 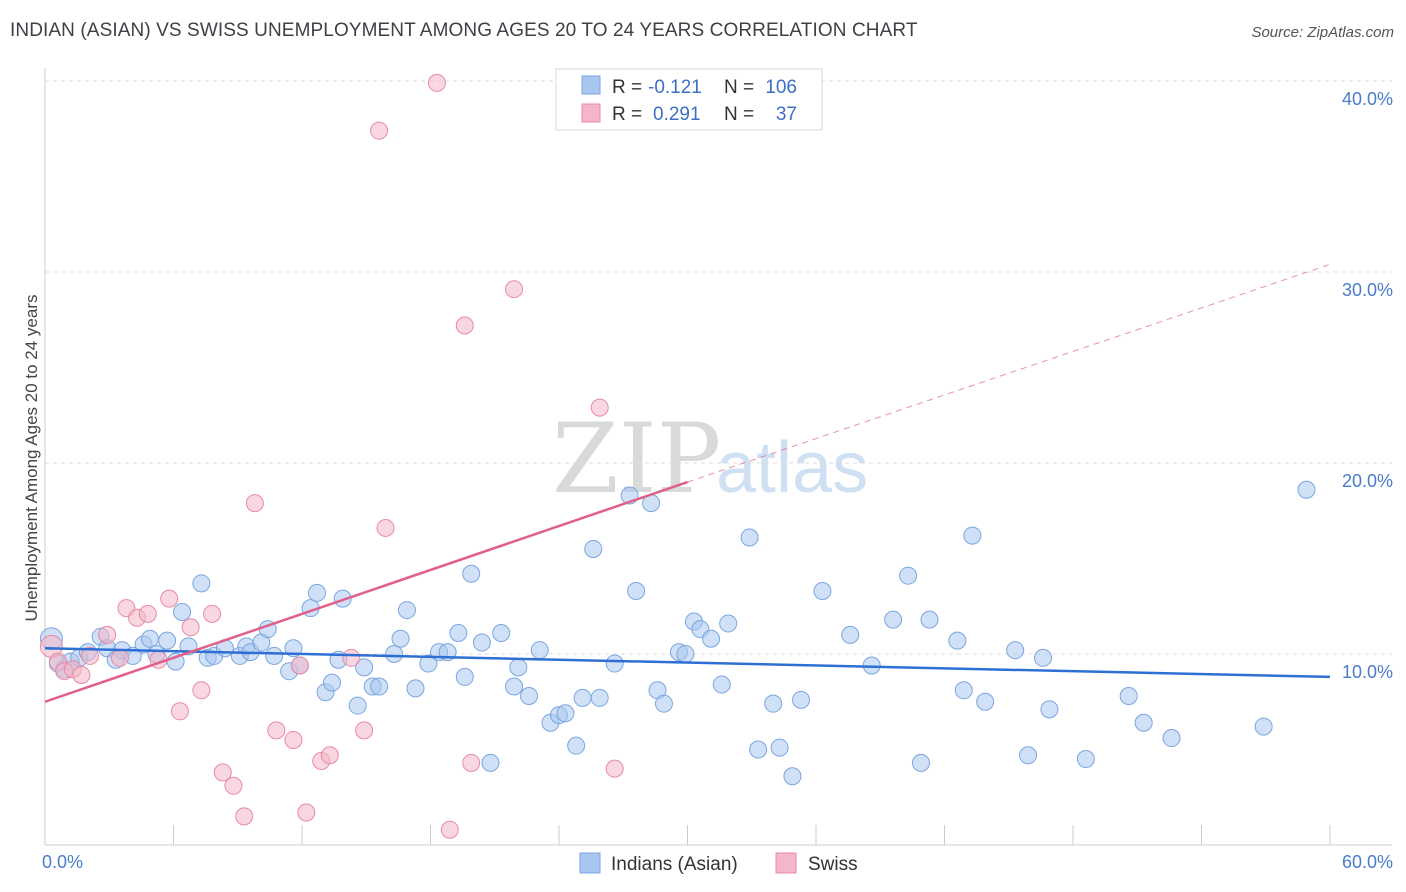 What do you see at coordinates (739, 114) in the screenshot?
I see `legend-n-label-2: N =` at bounding box center [739, 114].